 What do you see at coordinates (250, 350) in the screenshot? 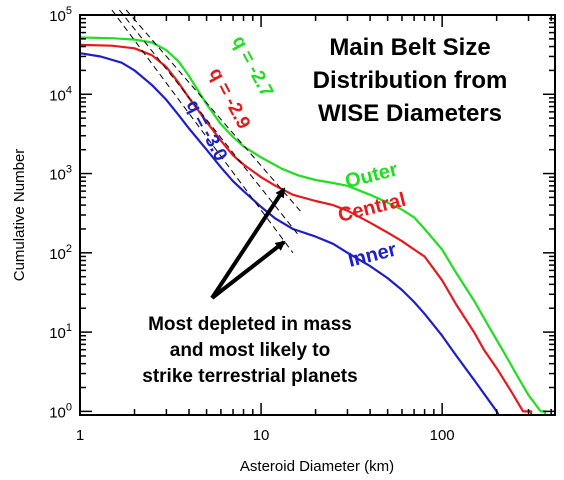
I see `annotation-line-2: and most likely to` at bounding box center [250, 350].